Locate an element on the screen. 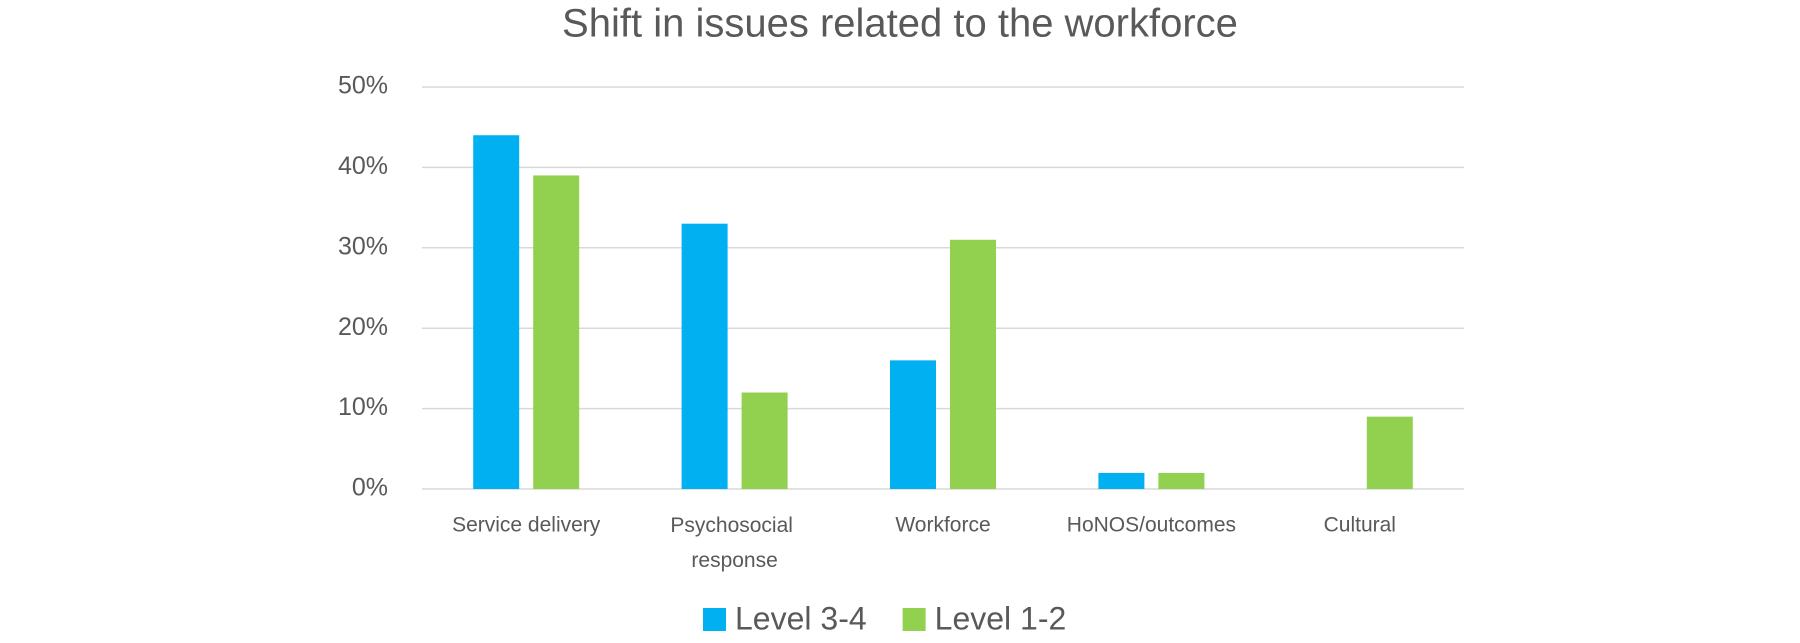 Image resolution: width=1800 pixels, height=643 pixels. x-tick-label: Cultural is located at coordinates (1360, 525).